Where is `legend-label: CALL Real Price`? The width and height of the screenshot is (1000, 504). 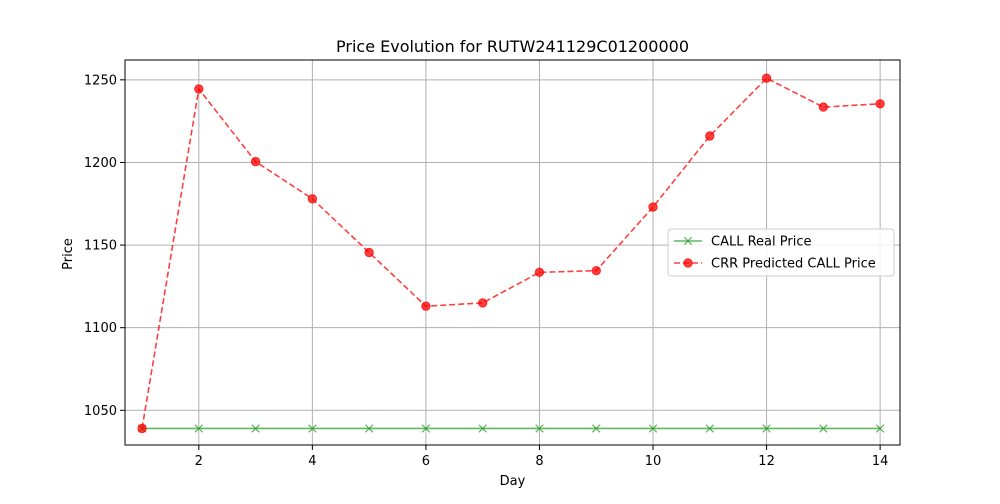
legend-label: CALL Real Price is located at coordinates (761, 242).